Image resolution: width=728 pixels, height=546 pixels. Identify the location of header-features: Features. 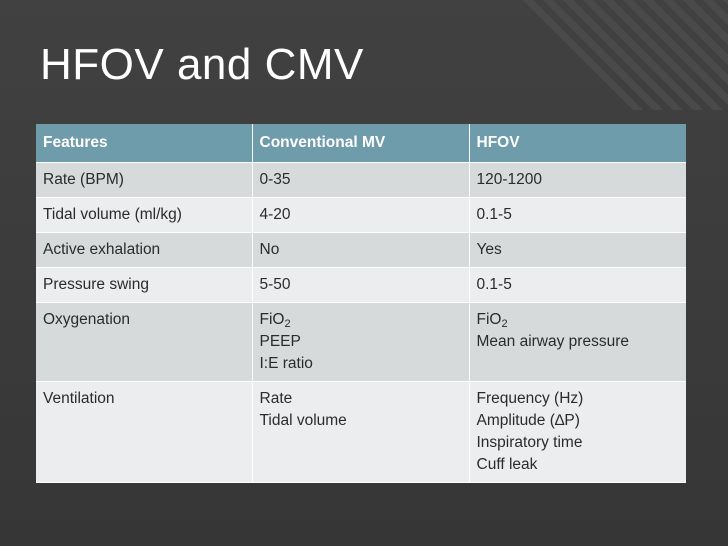
(144, 143).